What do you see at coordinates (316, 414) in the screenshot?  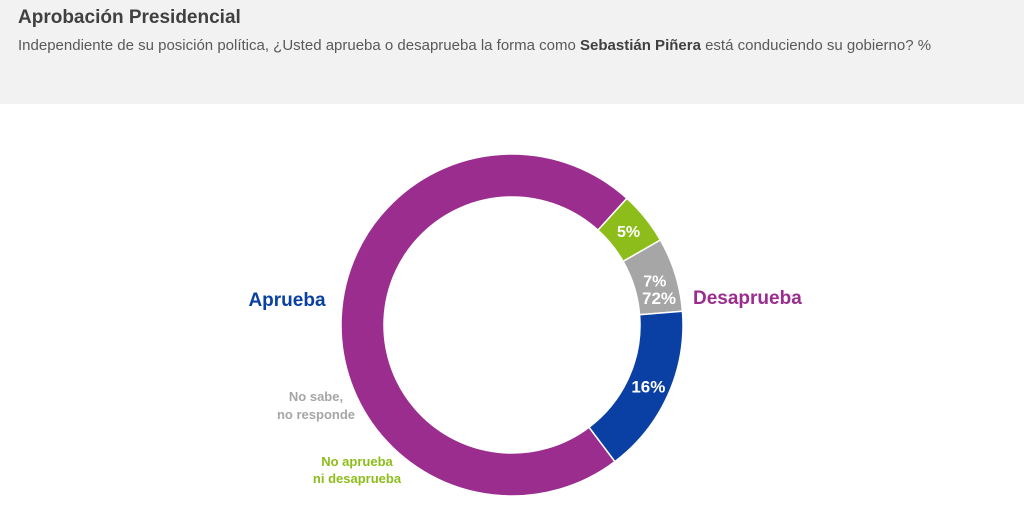 I see `slice-category-label-line: no responde` at bounding box center [316, 414].